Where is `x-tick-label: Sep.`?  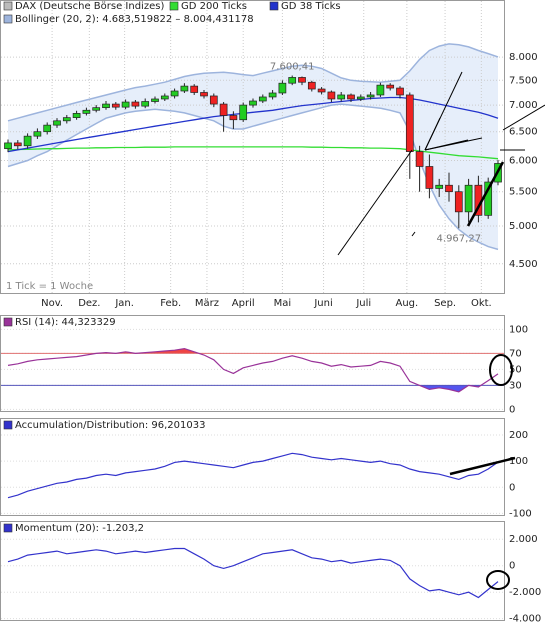
x-tick-label: Sep. is located at coordinates (445, 303).